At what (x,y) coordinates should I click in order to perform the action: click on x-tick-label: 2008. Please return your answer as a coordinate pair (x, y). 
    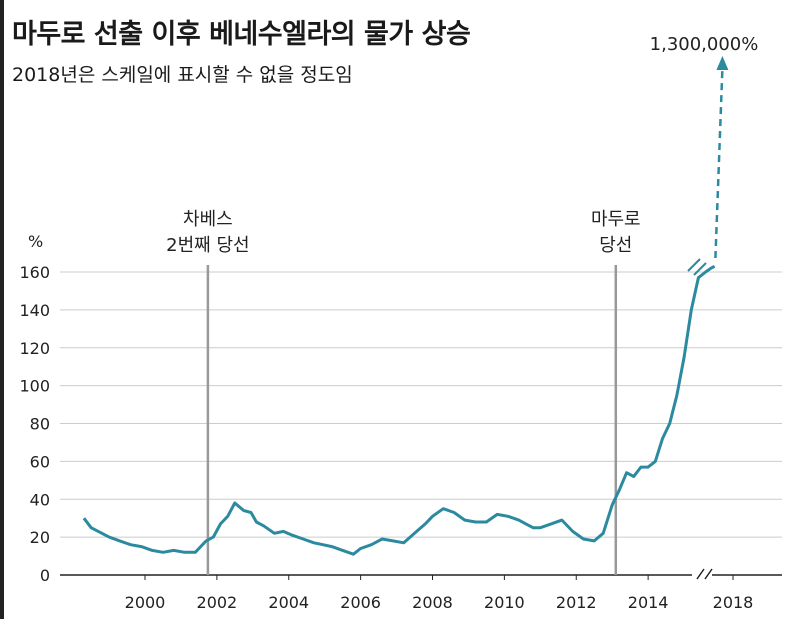
    Looking at the image, I should click on (432, 602).